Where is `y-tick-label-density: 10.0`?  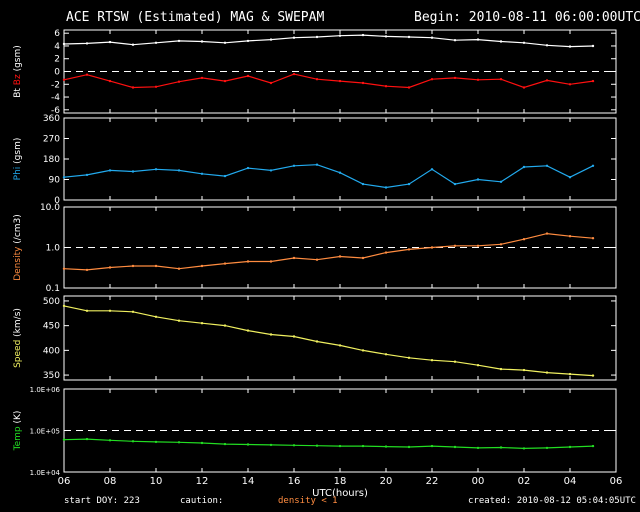
y-tick-label-density: 10.0 is located at coordinates (50, 208).